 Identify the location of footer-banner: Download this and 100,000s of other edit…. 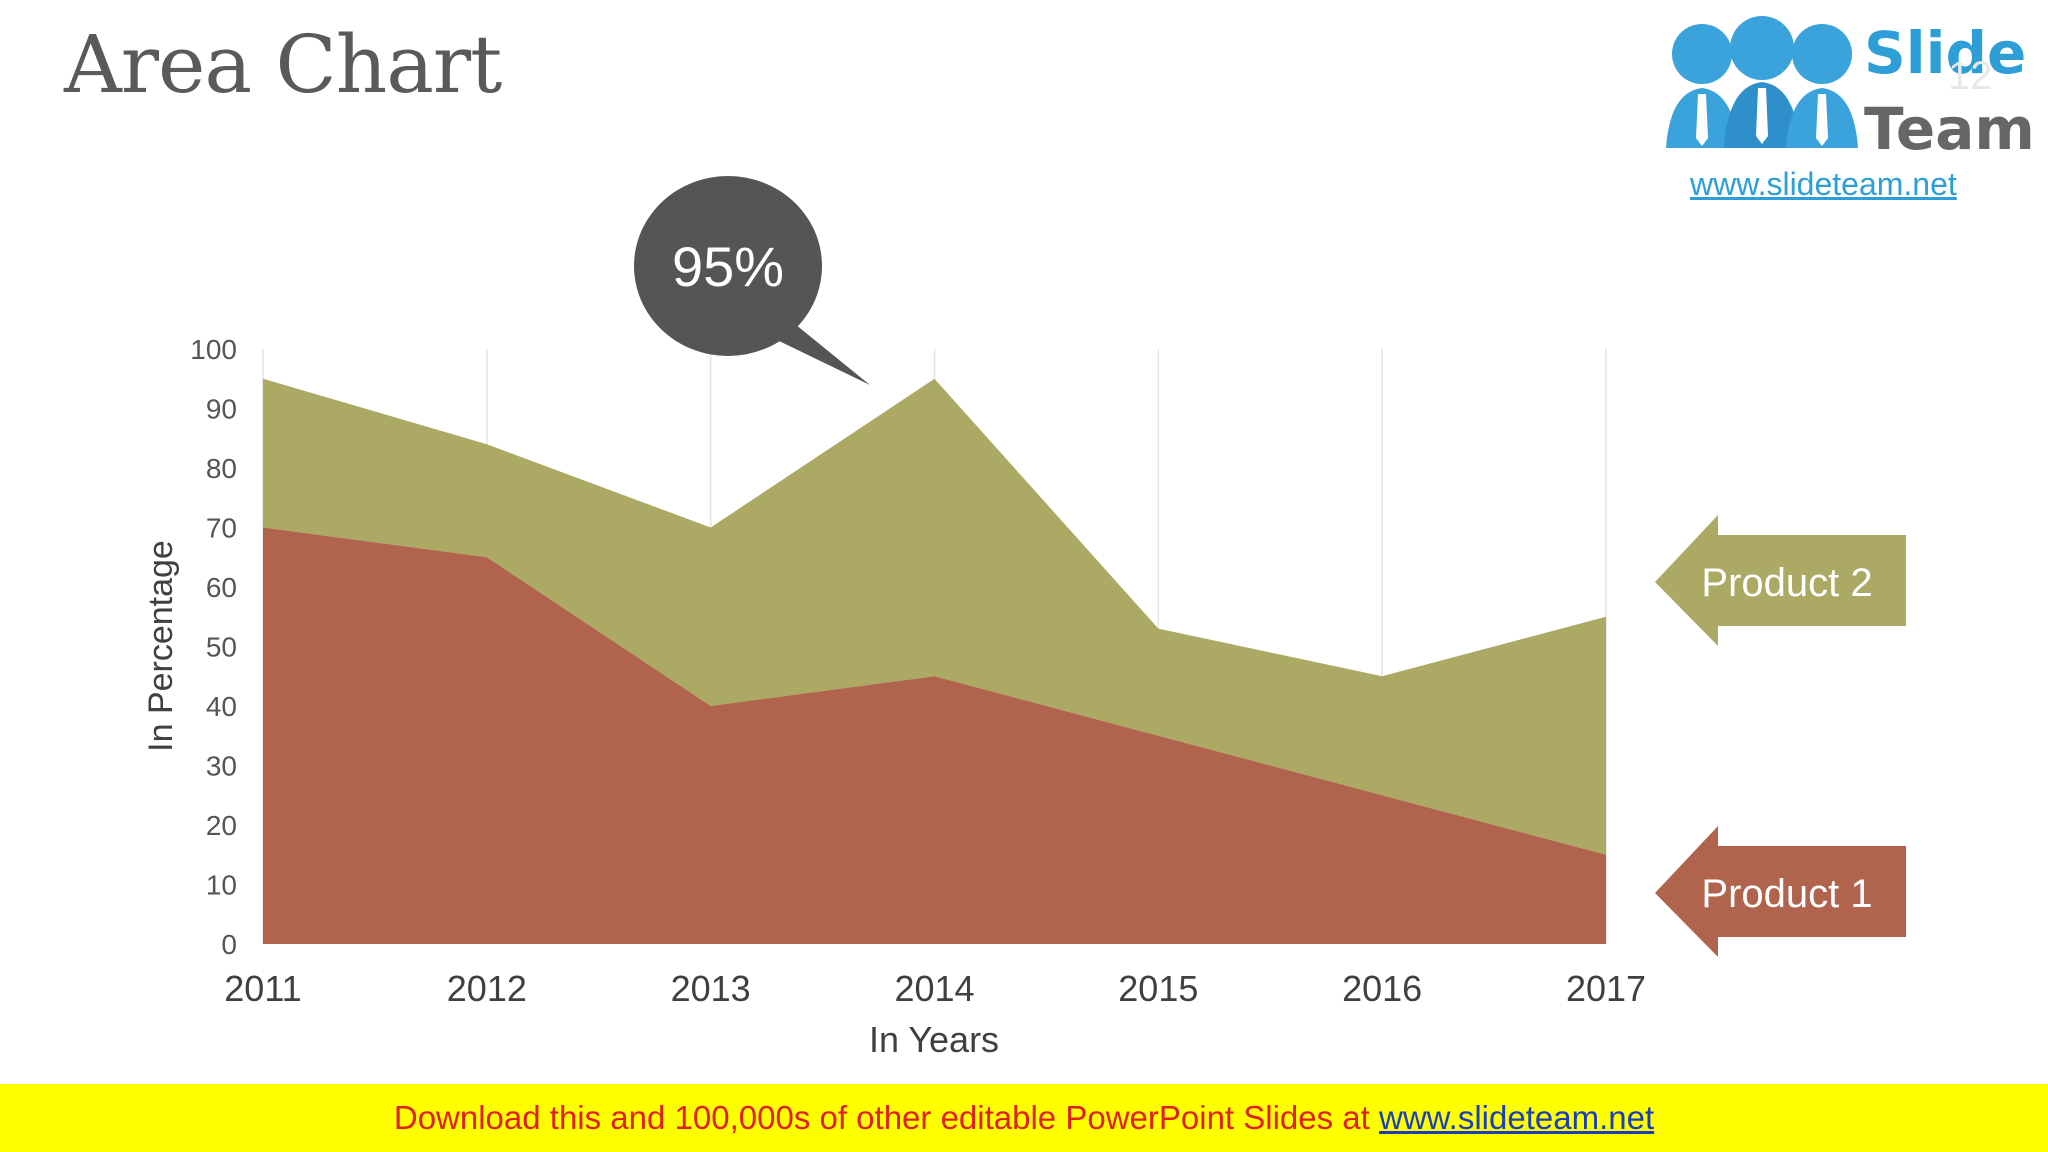
(1024, 1118).